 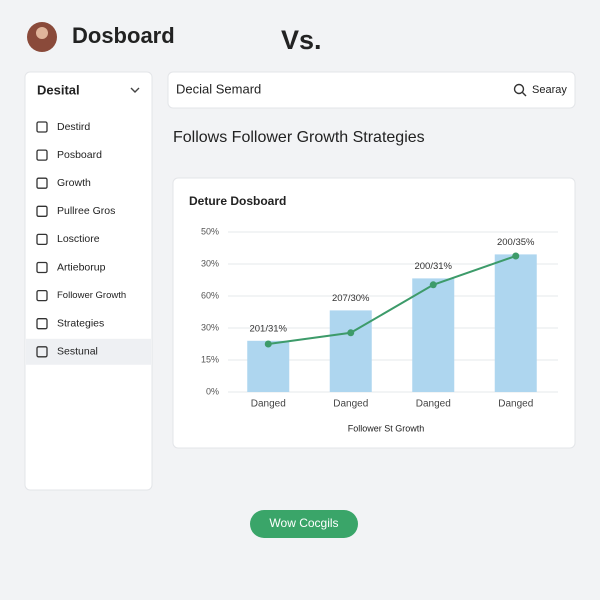 What do you see at coordinates (392, 300) in the screenshot?
I see `line` at bounding box center [392, 300].